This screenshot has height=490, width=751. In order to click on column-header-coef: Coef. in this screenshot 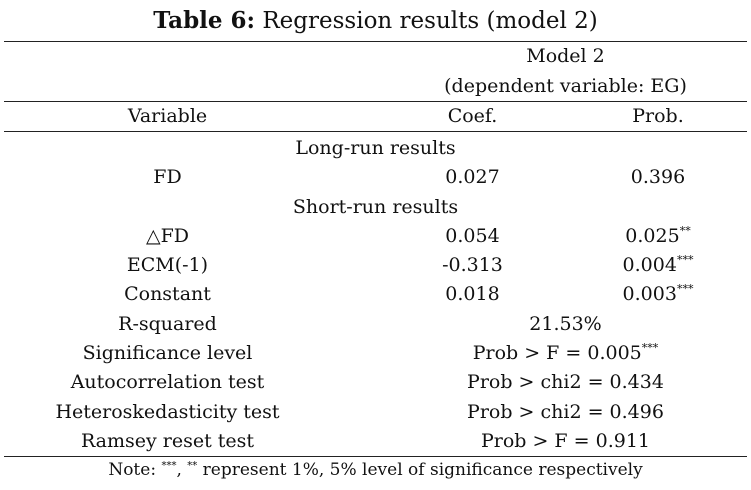, I will do `click(472, 116)`.